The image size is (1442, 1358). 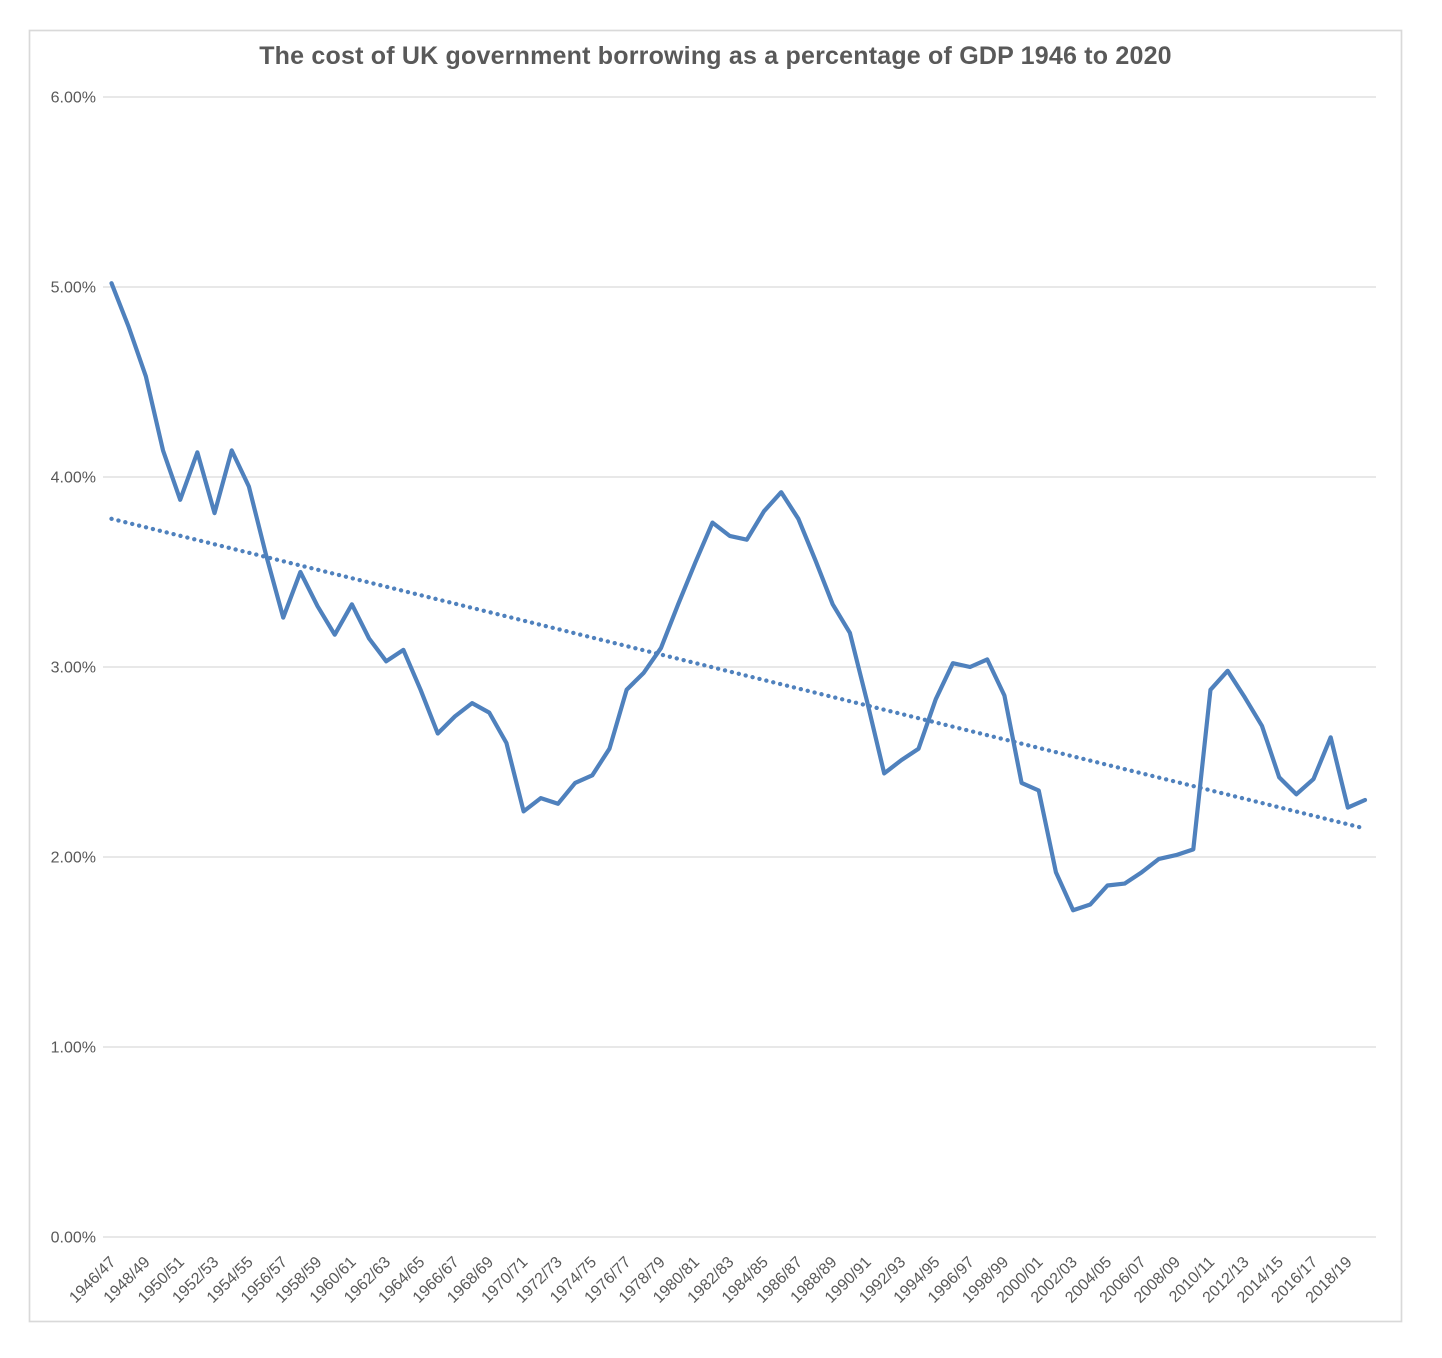 I want to click on y-tick-label: 0.00%, so click(x=73, y=1238).